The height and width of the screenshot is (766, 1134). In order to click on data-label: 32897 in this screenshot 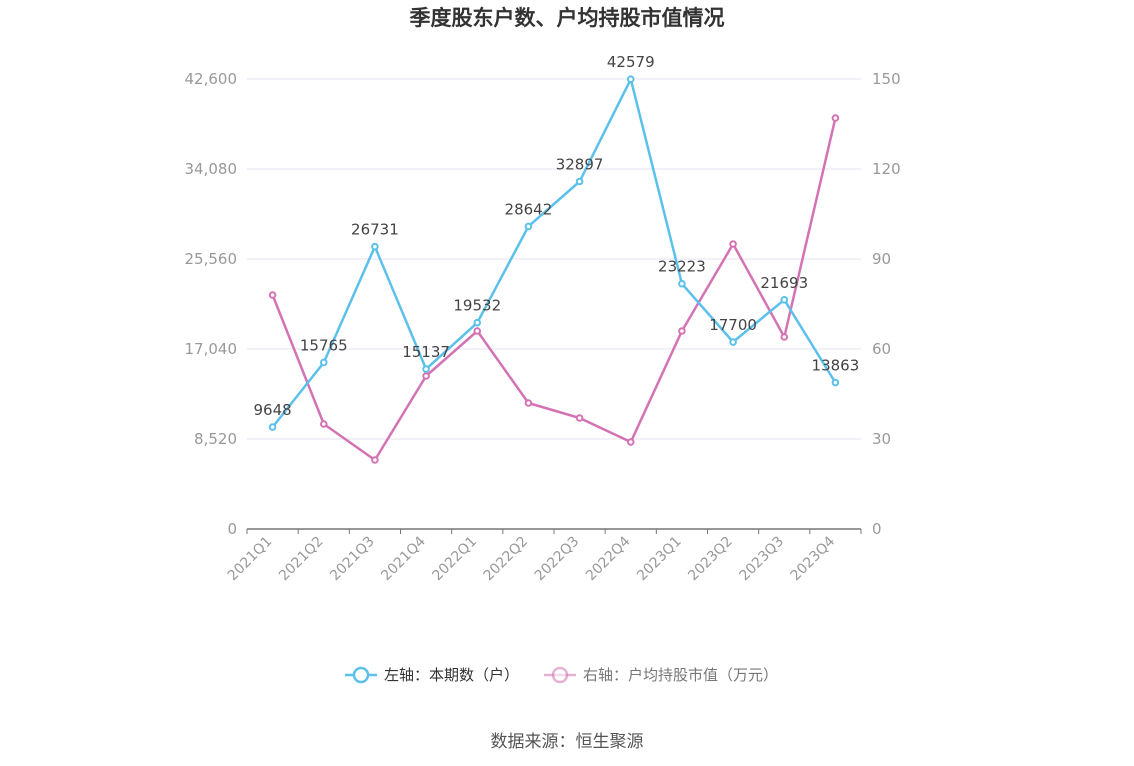, I will do `click(580, 164)`.